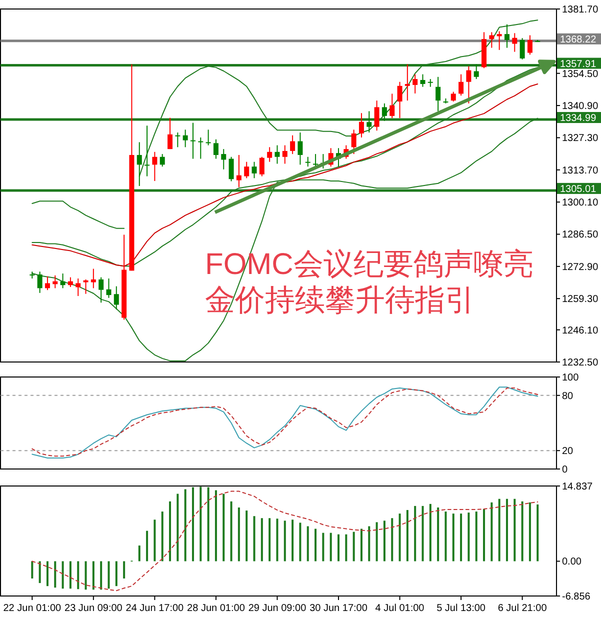  Describe the element at coordinates (93, 608) in the screenshot. I see `x-tick-label: 23 Jun 09:00` at that location.